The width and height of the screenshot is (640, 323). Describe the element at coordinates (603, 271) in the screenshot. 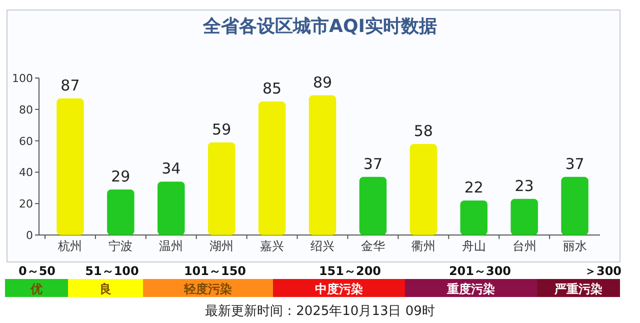

I see `text: ＞300` at that location.